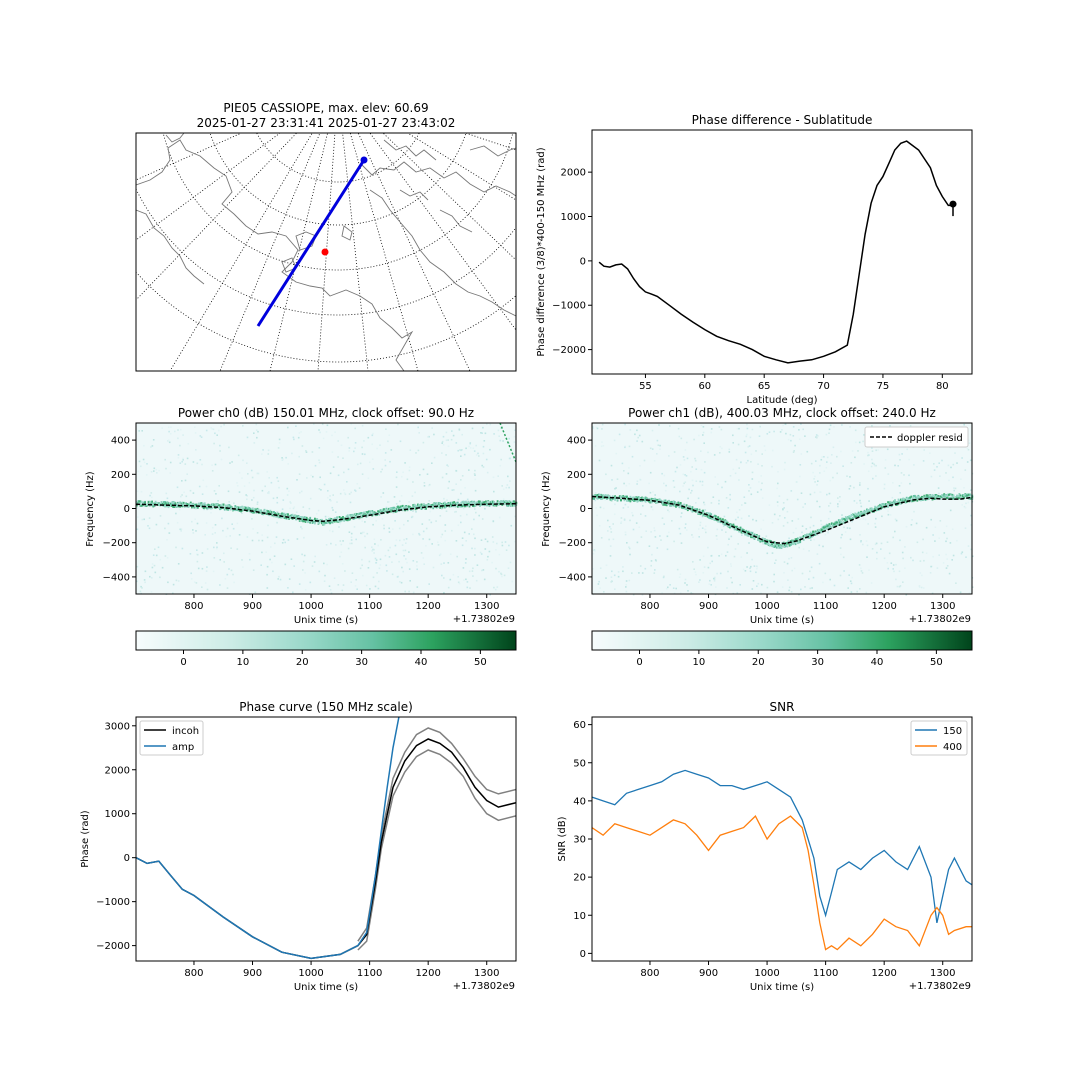 The height and width of the screenshot is (1080, 1080). What do you see at coordinates (916, 437) in the screenshot?
I see `power-ch1-legend: doppler resid` at bounding box center [916, 437].